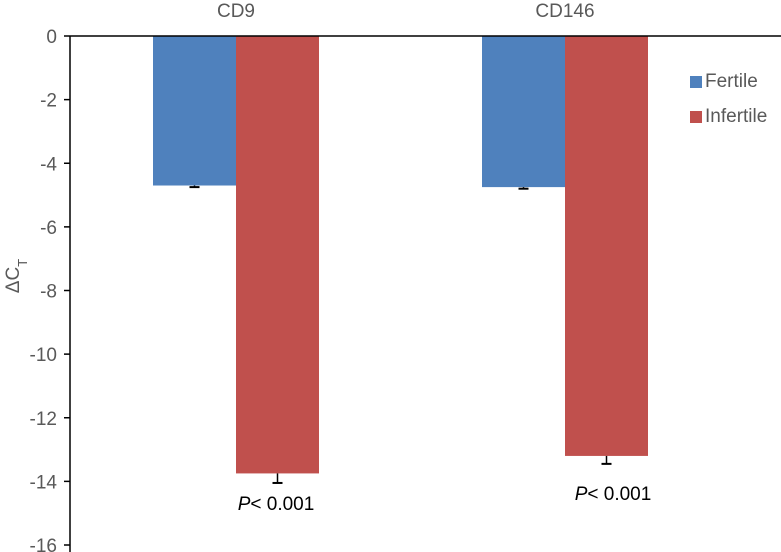 The image size is (781, 552). Describe the element at coordinates (564, 11) in the screenshot. I see `category-label-cd146: CD146` at that location.